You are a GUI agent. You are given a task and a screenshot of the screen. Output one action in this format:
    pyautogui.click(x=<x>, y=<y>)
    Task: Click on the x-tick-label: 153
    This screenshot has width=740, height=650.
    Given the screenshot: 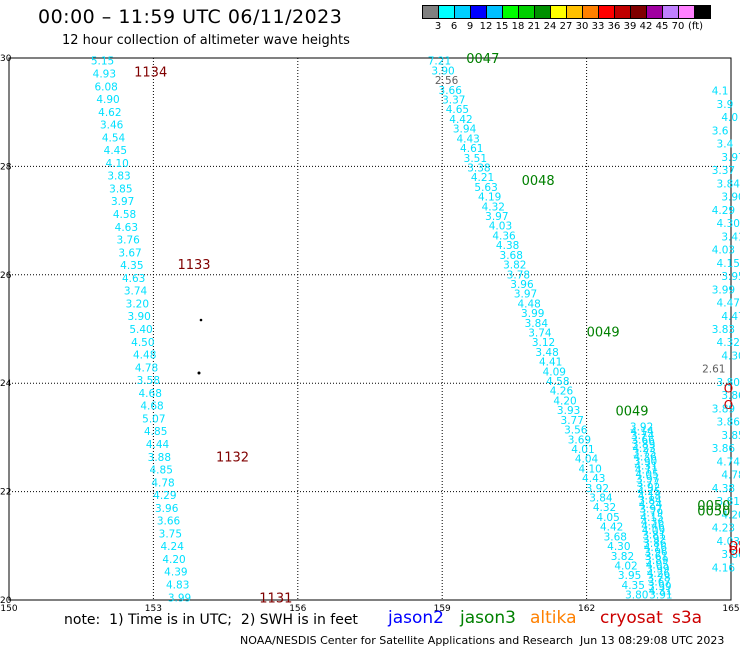 What is the action you would take?
    pyautogui.click(x=153, y=609)
    